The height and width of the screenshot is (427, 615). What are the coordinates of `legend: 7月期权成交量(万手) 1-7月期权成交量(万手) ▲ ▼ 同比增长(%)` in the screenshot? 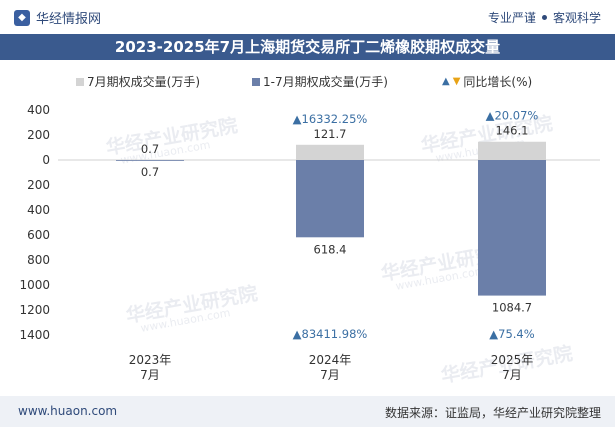 It's located at (307, 82).